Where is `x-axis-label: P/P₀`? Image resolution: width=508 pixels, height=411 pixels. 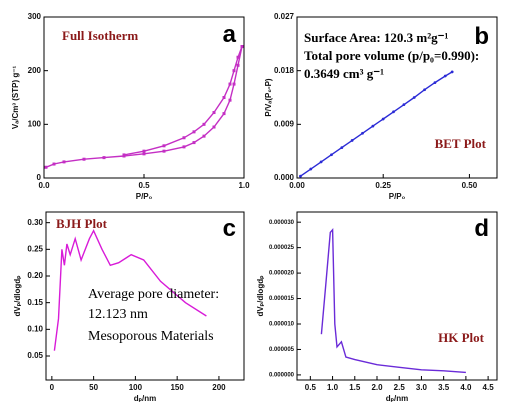 x-axis-label: P/P₀ is located at coordinates (397, 196).